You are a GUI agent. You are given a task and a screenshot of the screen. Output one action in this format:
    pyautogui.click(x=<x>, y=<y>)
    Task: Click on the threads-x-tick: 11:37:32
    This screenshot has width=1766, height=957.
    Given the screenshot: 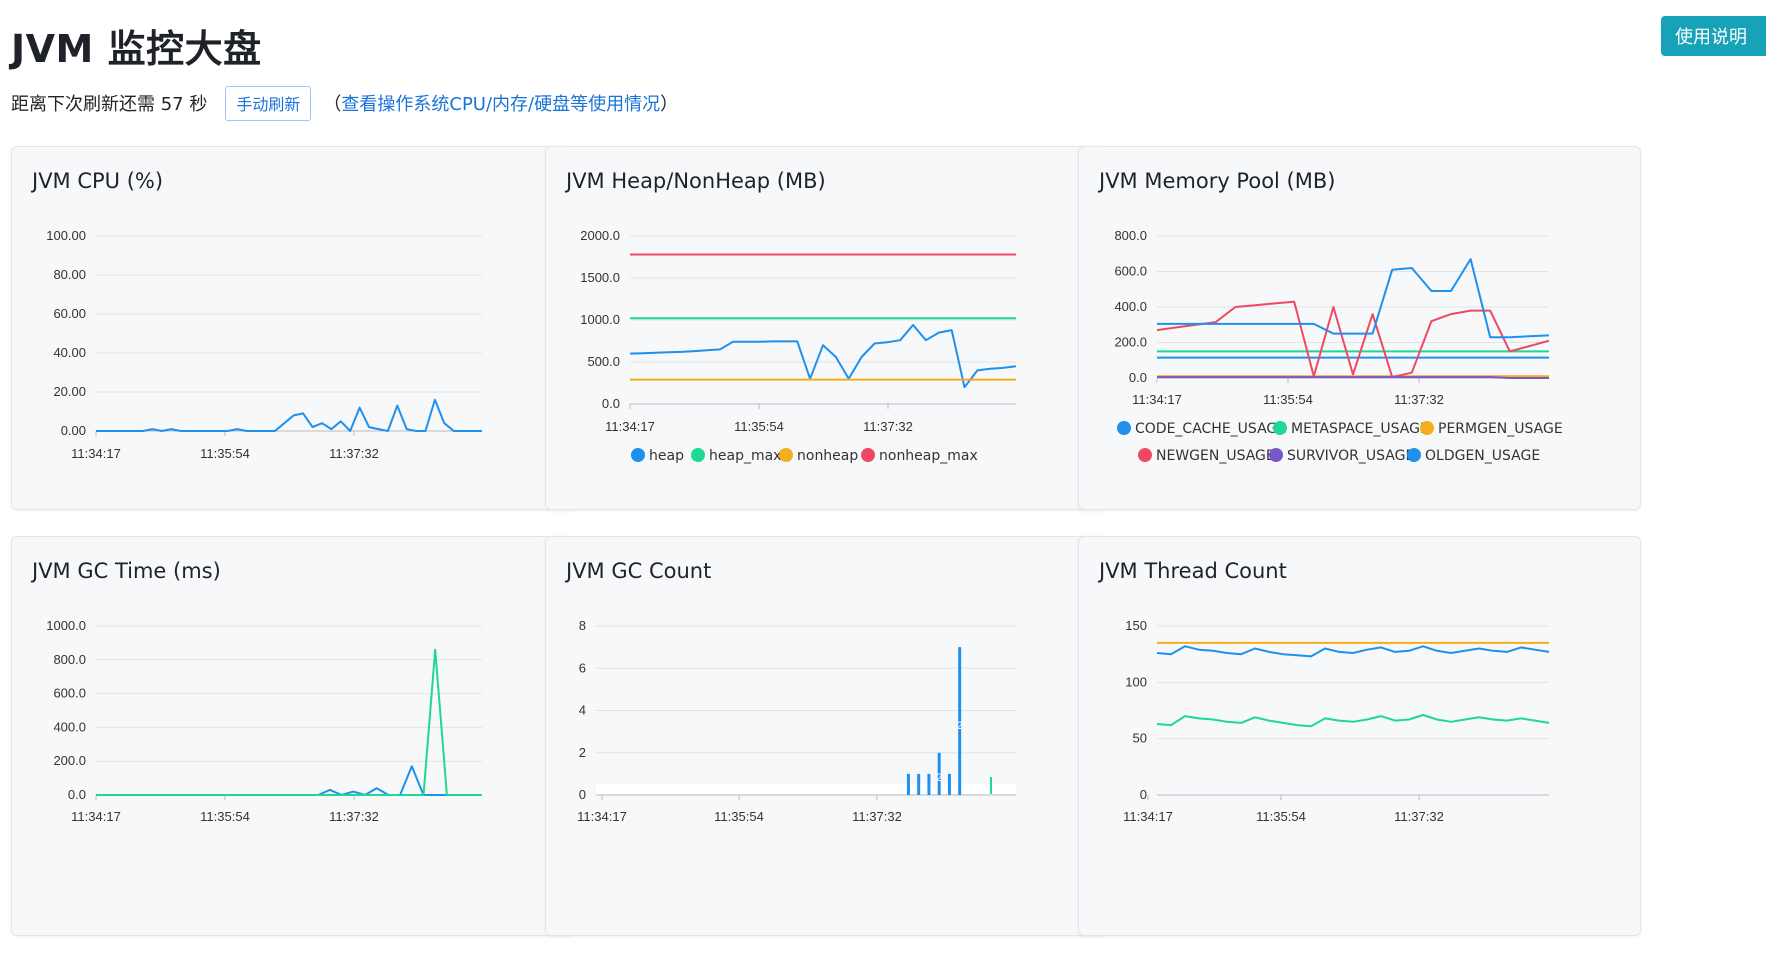 What is the action you would take?
    pyautogui.click(x=1419, y=816)
    